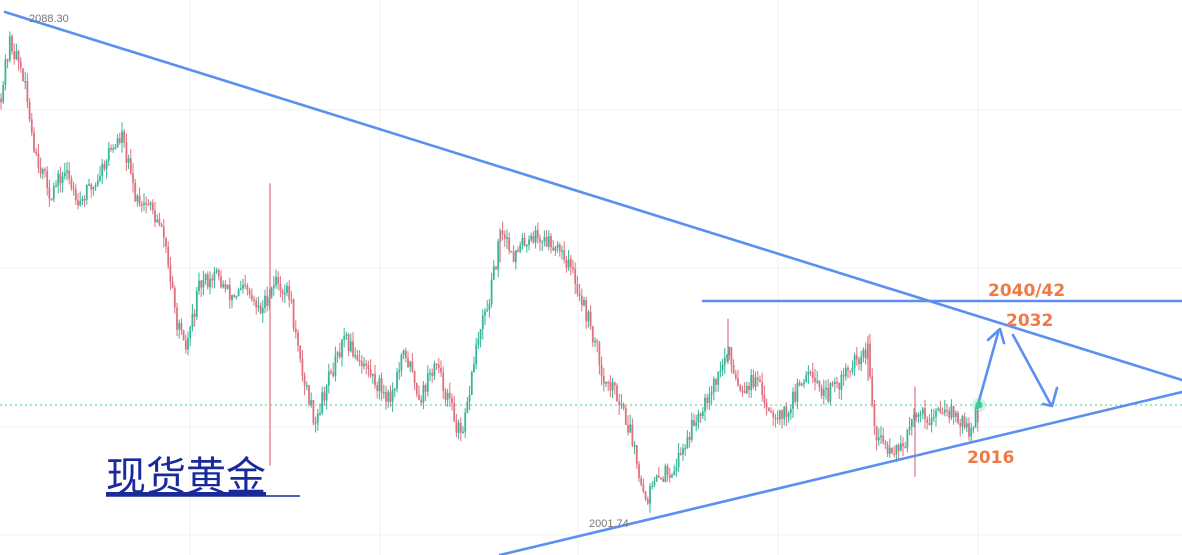  I want to click on projection-arrow-down-head, so click(1050, 397).